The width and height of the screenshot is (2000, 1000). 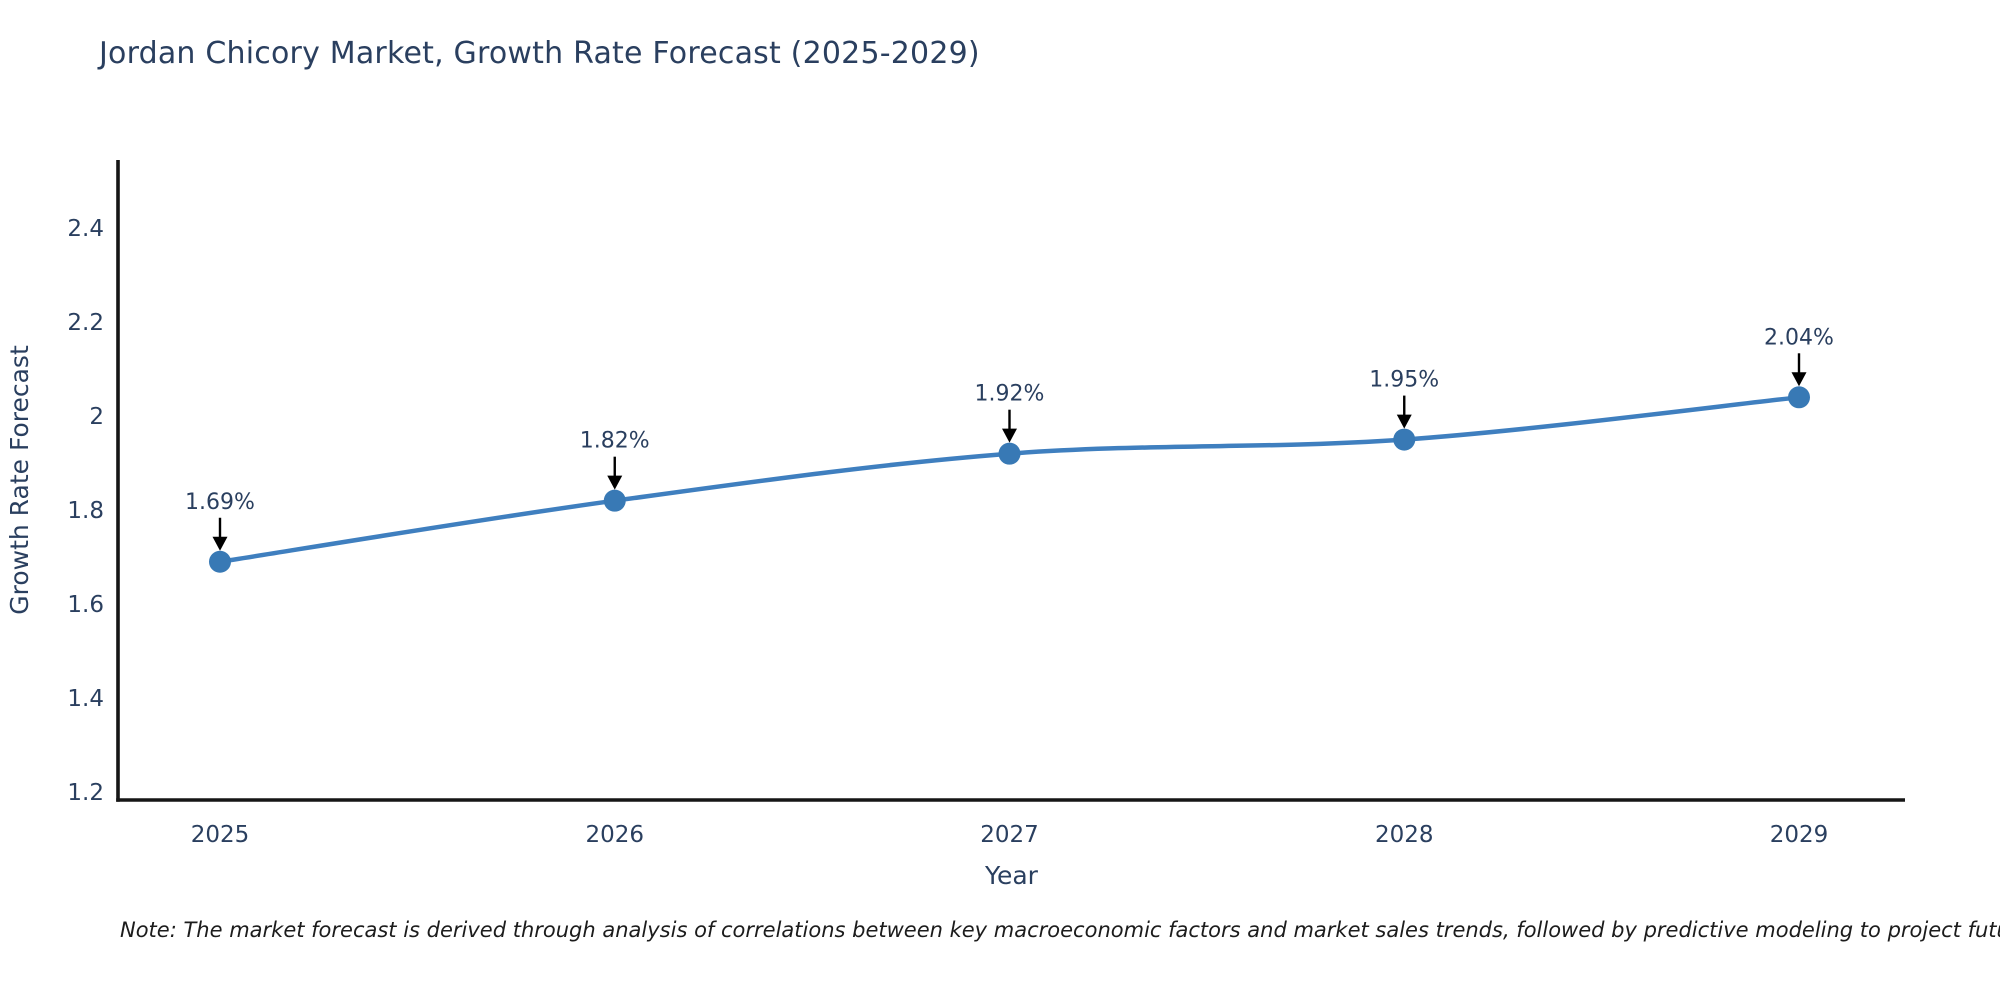 I want to click on annotation-label: 1.82%, so click(x=615, y=441).